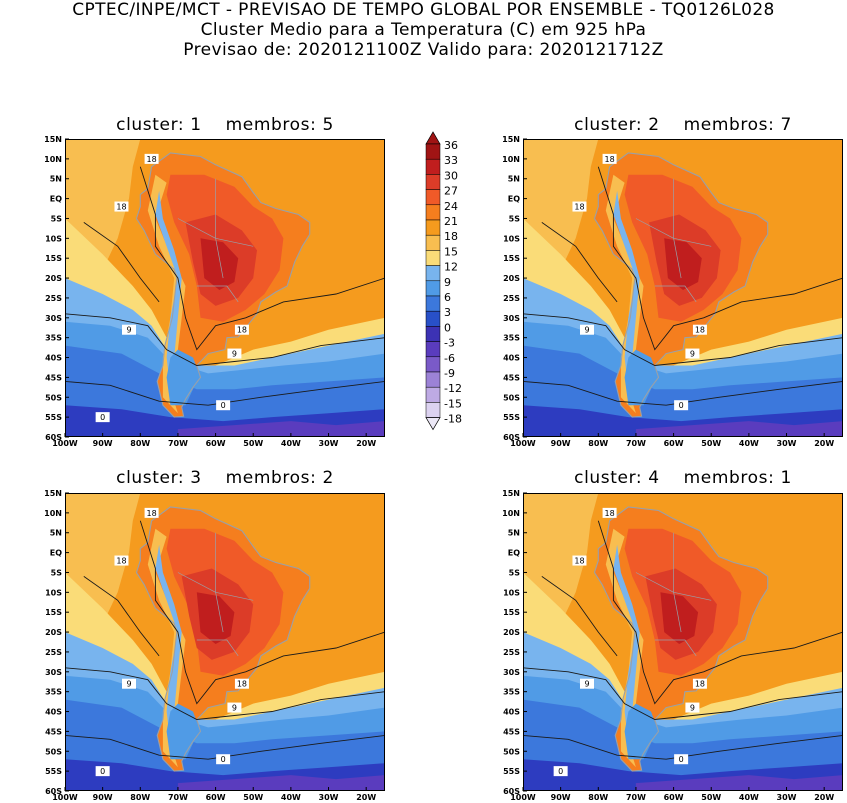  Describe the element at coordinates (453, 403) in the screenshot. I see `colorbar-label: -15` at that location.